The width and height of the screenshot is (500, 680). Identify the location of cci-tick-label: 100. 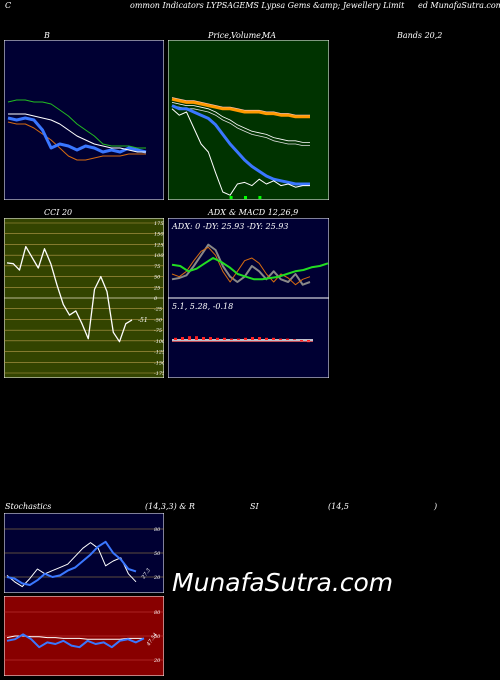
(159, 256).